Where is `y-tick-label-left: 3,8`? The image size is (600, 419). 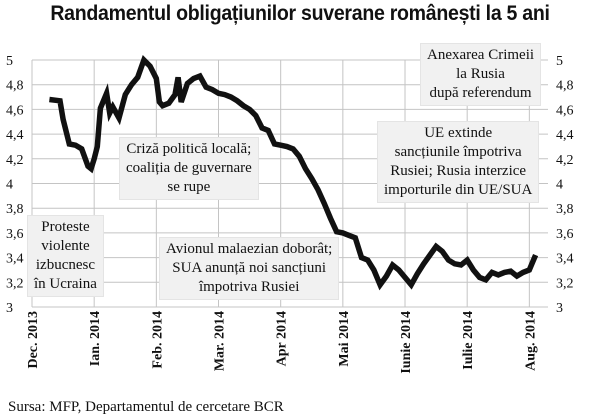
y-tick-label-left: 3,8 is located at coordinates (15, 209).